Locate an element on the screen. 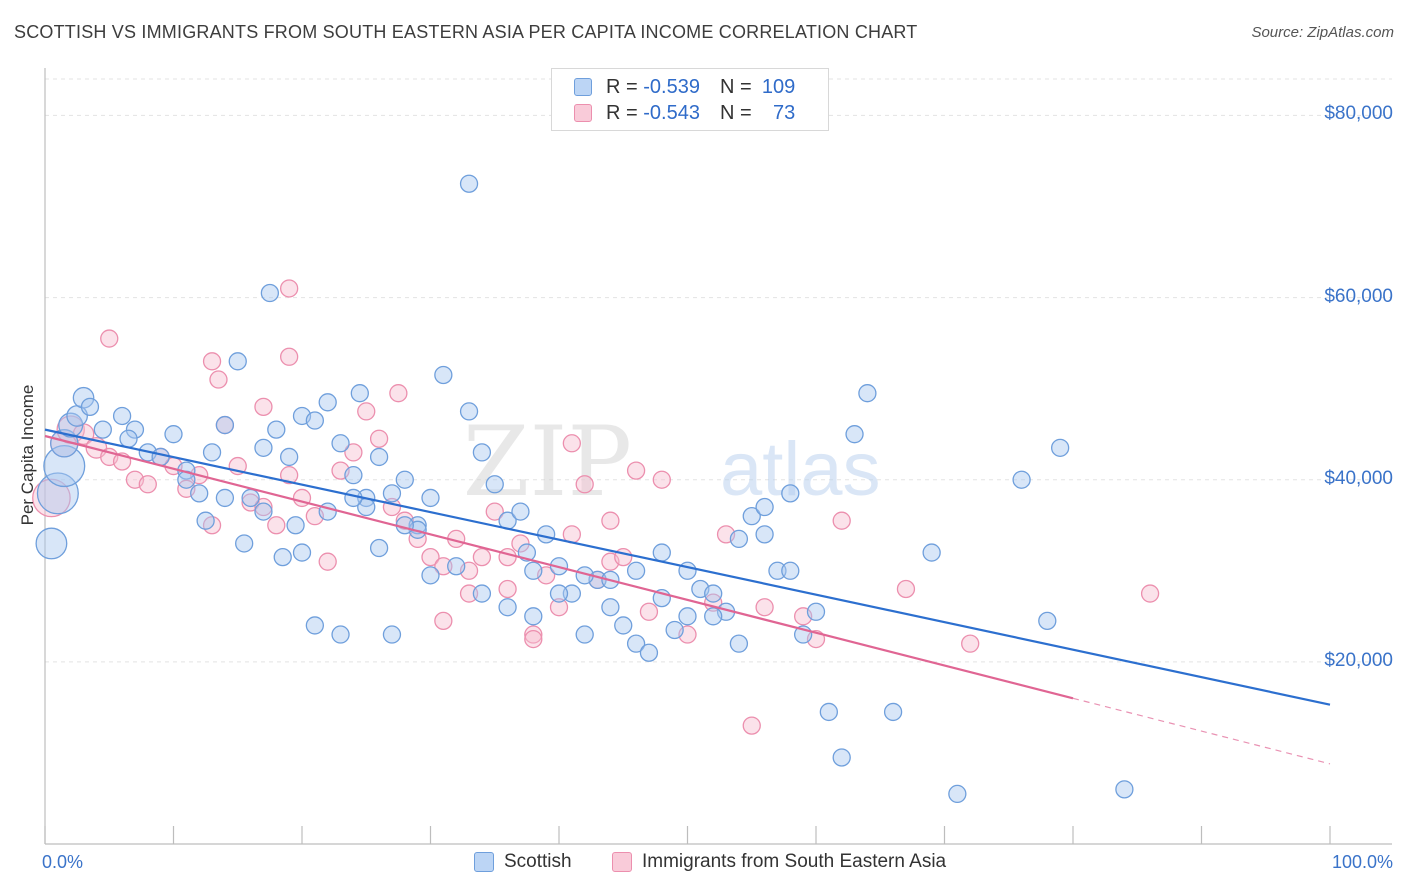  legend-row-sea: R = -0.543 N = 73 is located at coordinates (684, 113).